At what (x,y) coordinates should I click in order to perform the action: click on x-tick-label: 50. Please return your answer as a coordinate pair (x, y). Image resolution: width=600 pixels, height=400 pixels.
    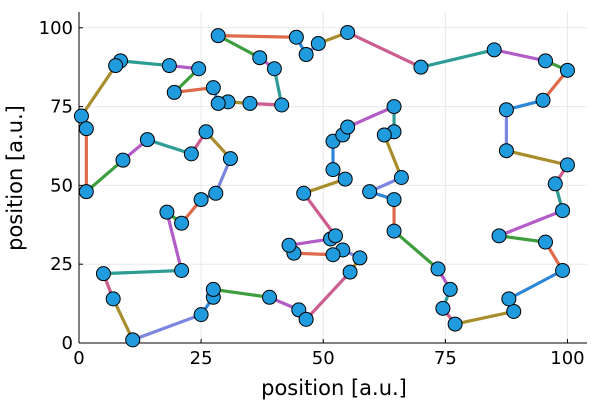
    Looking at the image, I should click on (323, 358).